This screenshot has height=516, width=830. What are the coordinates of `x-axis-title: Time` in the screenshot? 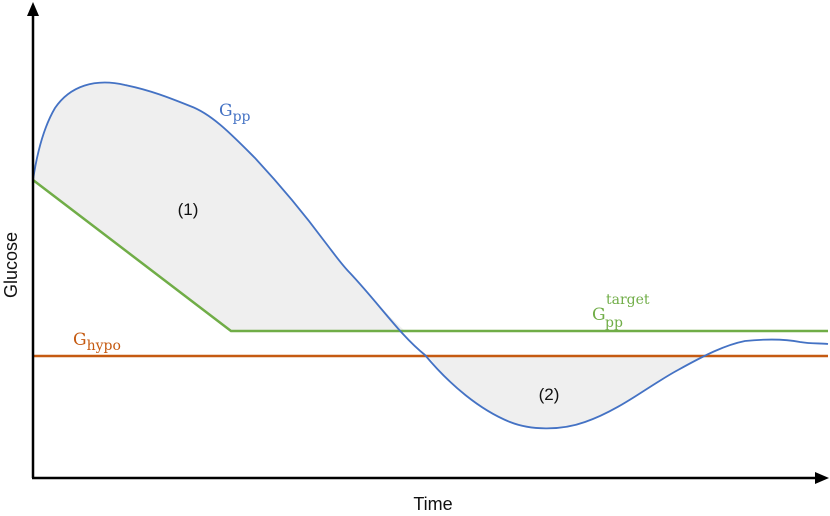 It's located at (432, 504).